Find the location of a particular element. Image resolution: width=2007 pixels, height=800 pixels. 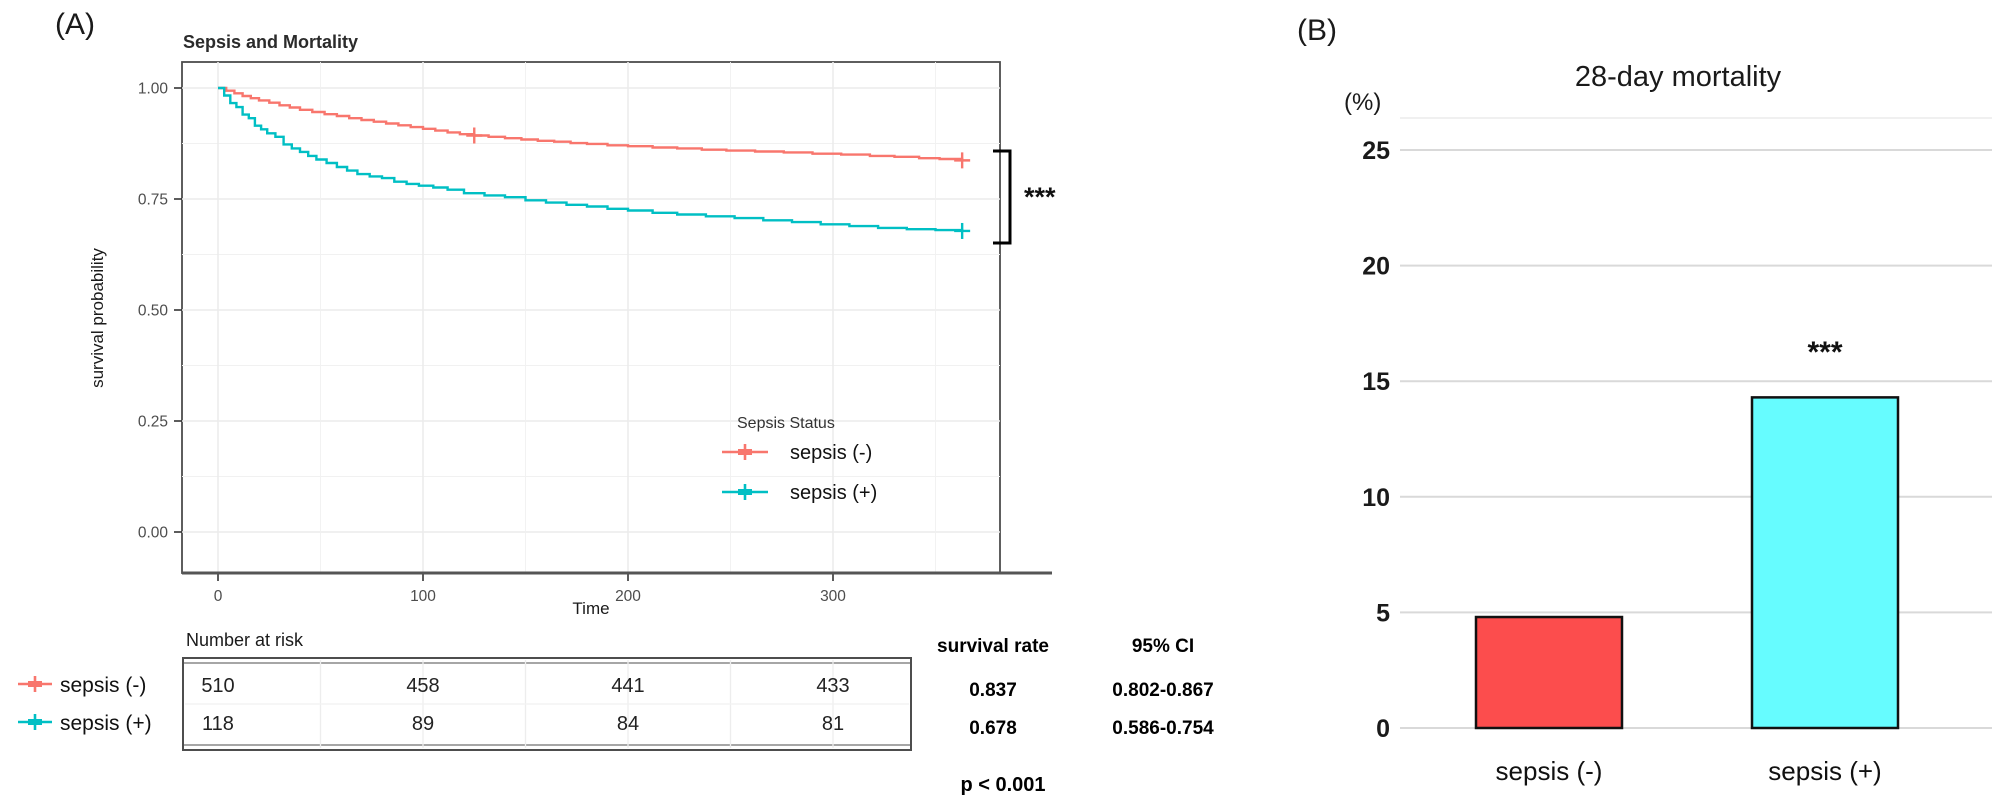

km-legend-title: Sepsis Status is located at coordinates (786, 423).